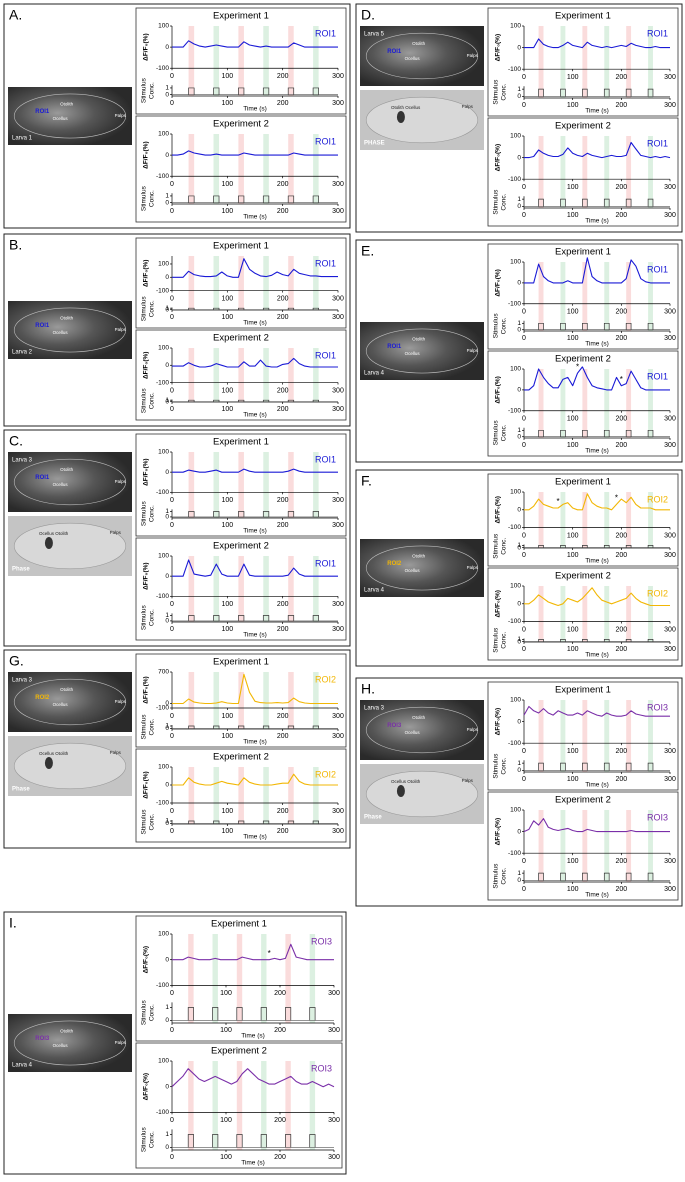 Image resolution: width=685 pixels, height=1182 pixels. Describe the element at coordinates (406, 107) in the screenshot. I see `phase-image-label: Otolith Ocellus` at that location.